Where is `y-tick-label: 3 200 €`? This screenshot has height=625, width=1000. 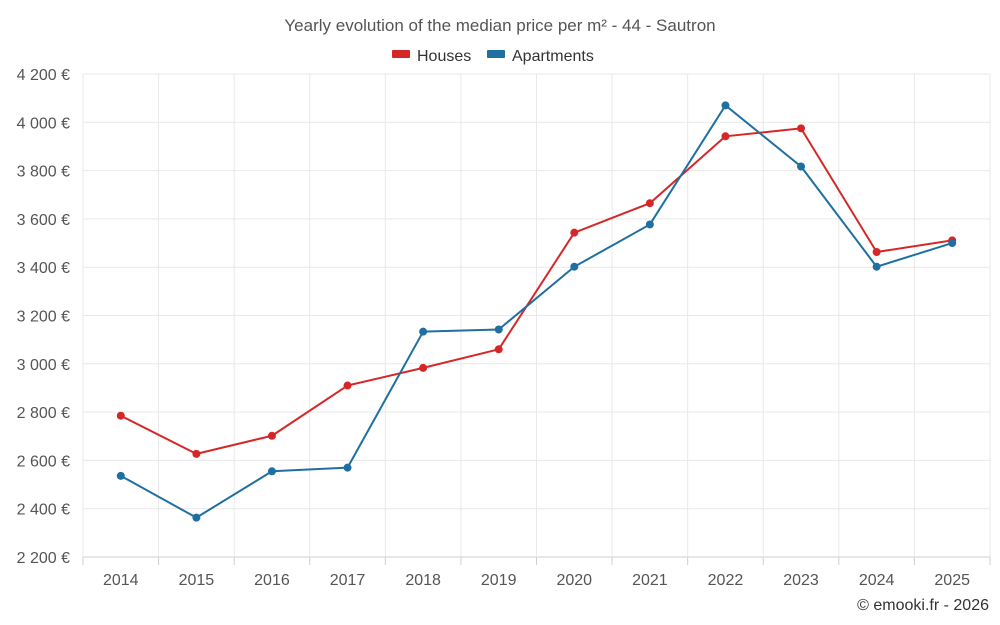
y-tick-label: 3 200 € is located at coordinates (43, 317).